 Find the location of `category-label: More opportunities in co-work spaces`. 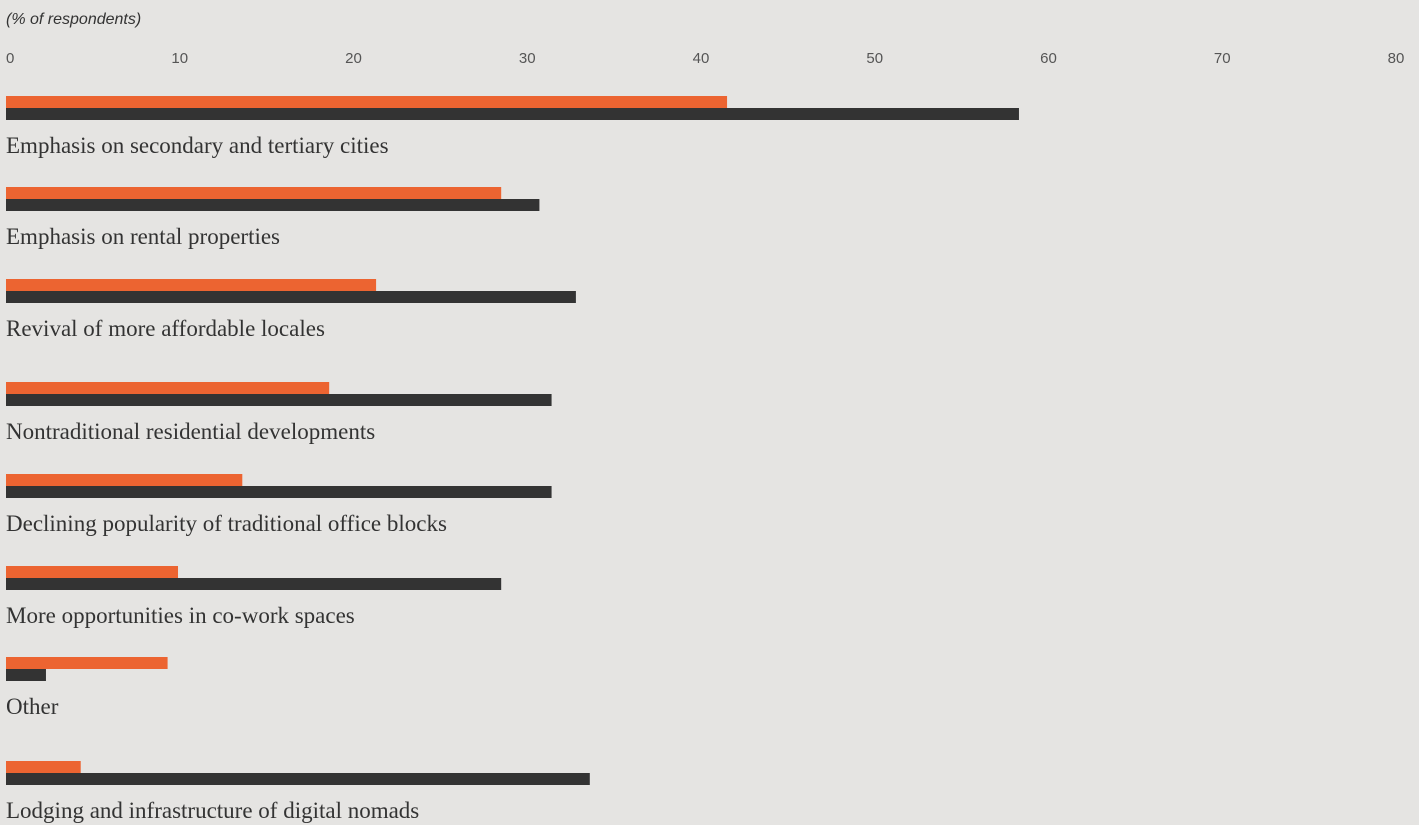

category-label: More opportunities in co-work spaces is located at coordinates (180, 615).